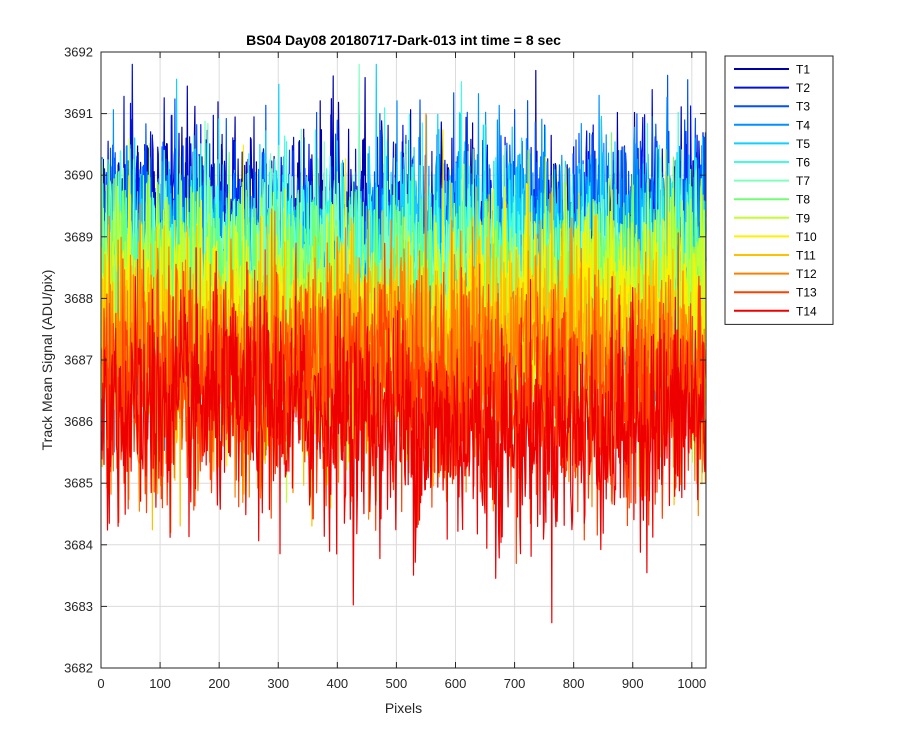 The image size is (900, 750). What do you see at coordinates (456, 683) in the screenshot?
I see `x-tick-label: 600` at bounding box center [456, 683].